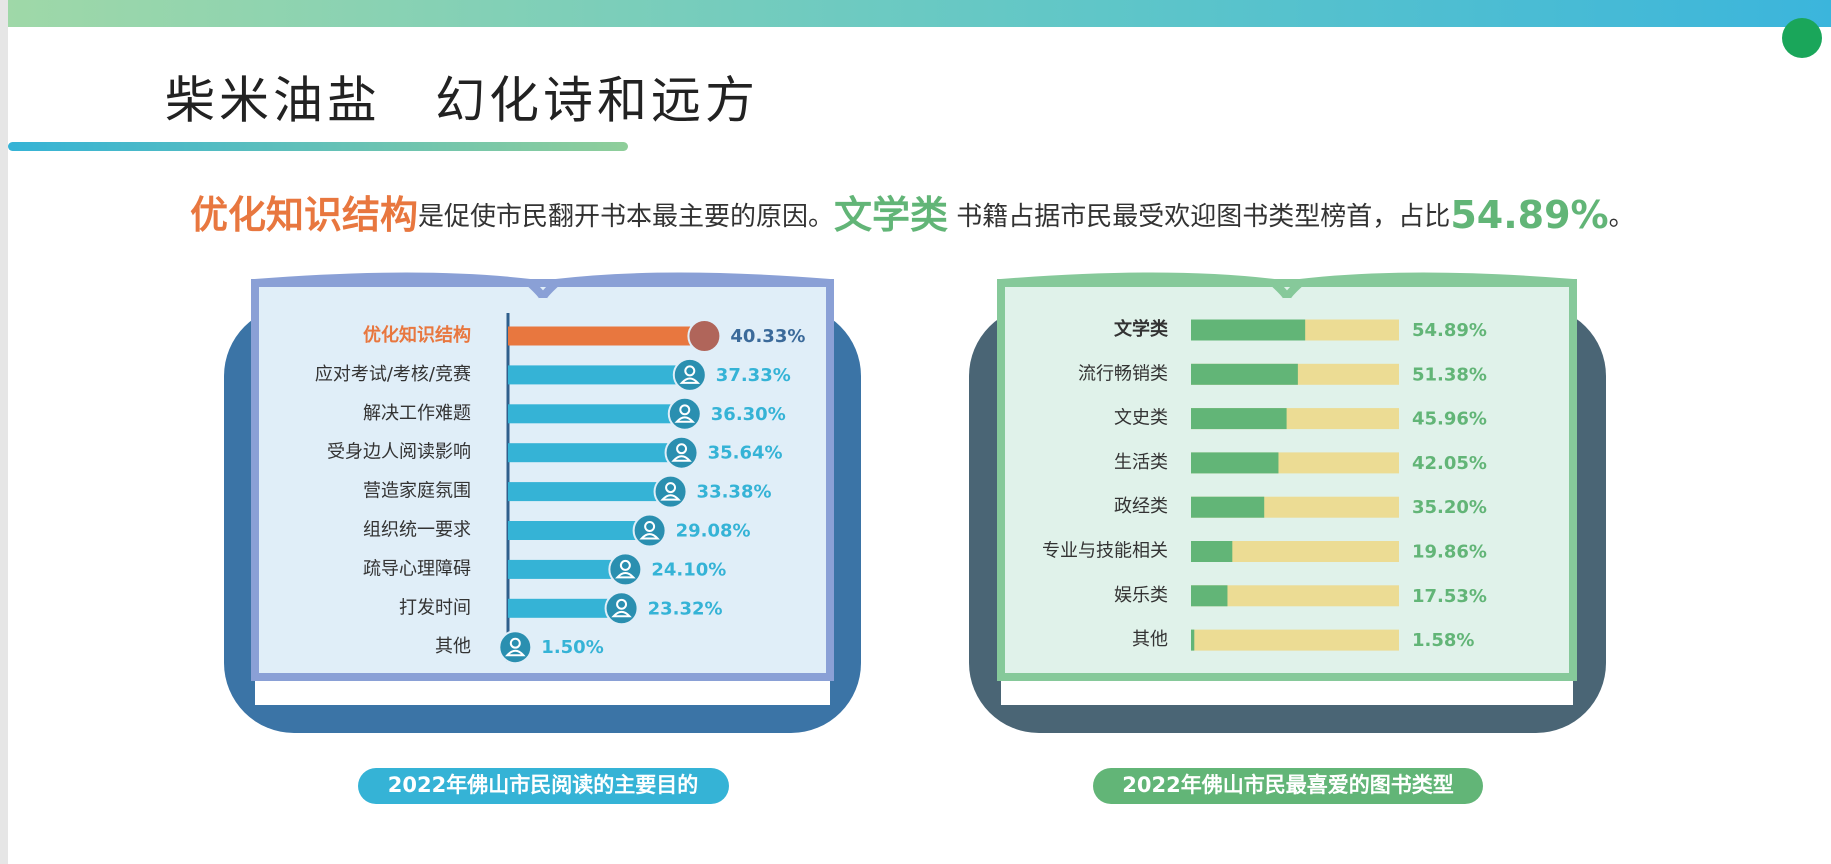  What do you see at coordinates (1141, 462) in the screenshot?
I see `category-label: 生活类` at bounding box center [1141, 462].